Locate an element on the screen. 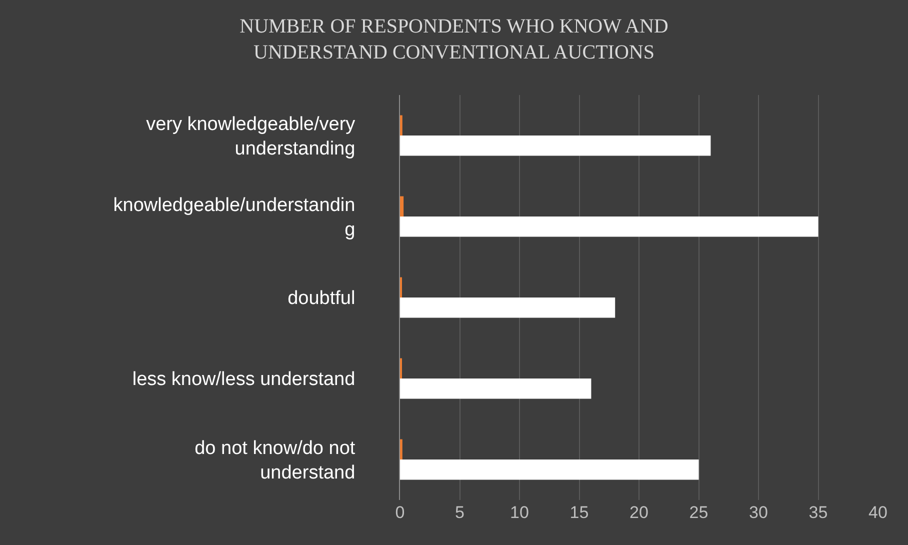  y-tick-label: do not know/do not understand is located at coordinates (275, 461).